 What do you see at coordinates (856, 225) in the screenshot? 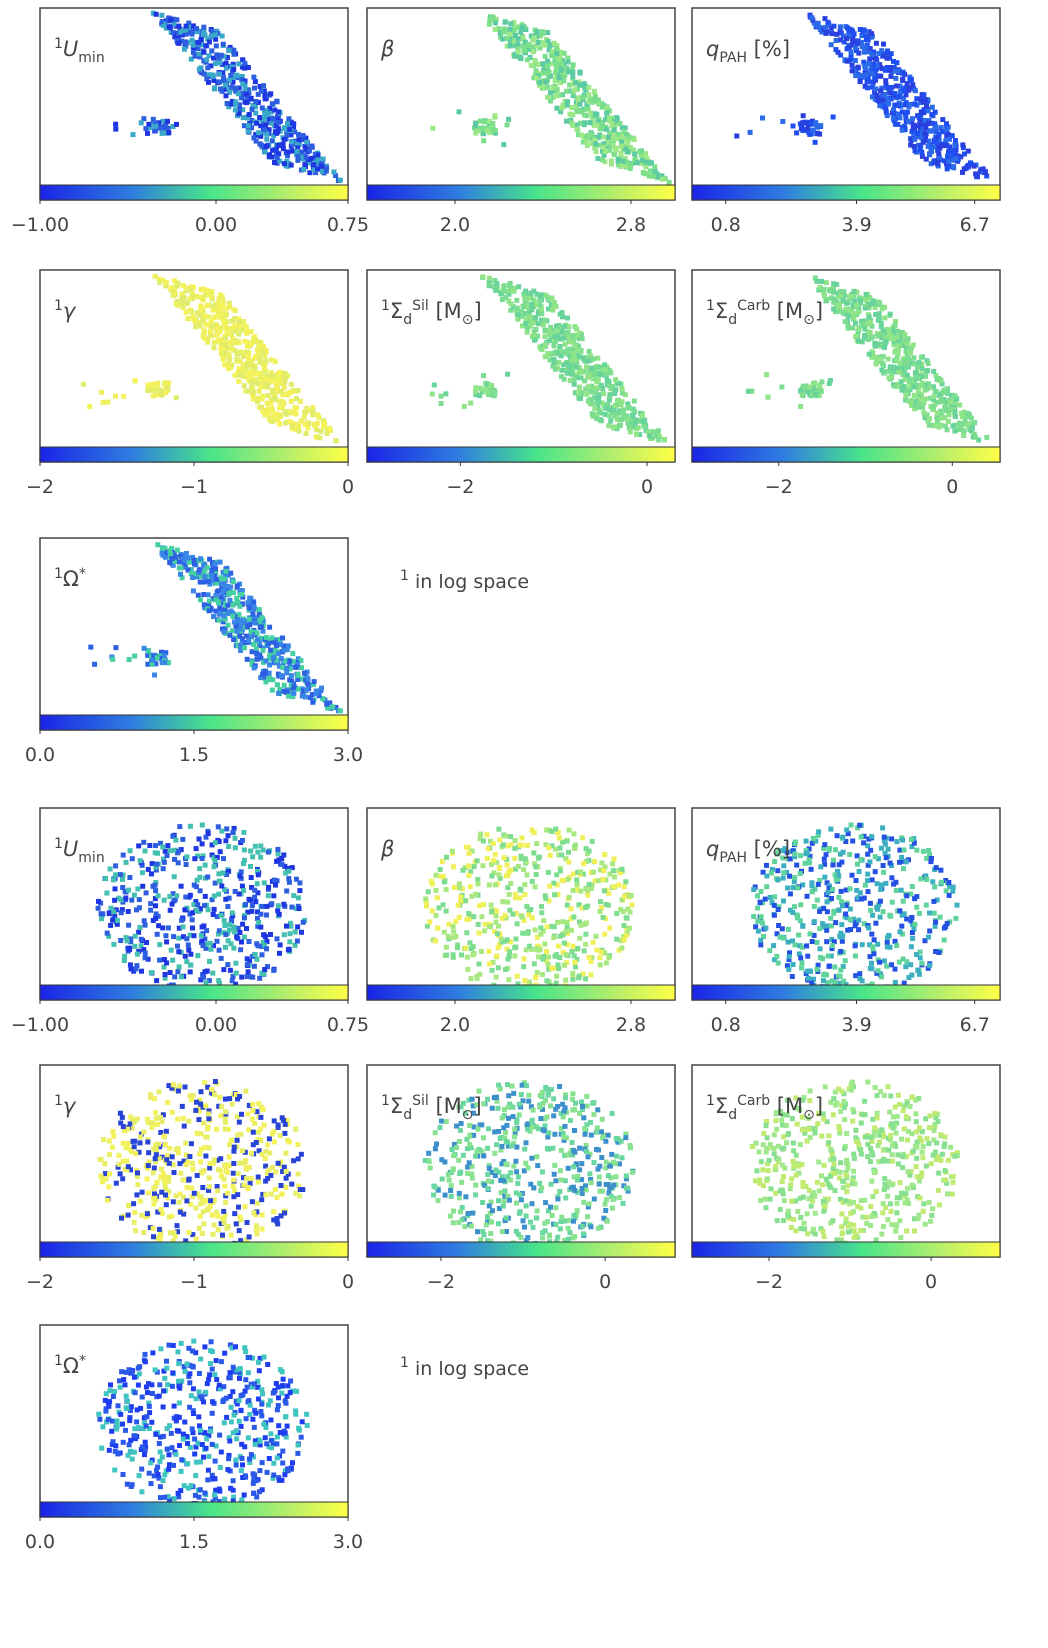
I see `tick-label: 3.9` at bounding box center [856, 225].